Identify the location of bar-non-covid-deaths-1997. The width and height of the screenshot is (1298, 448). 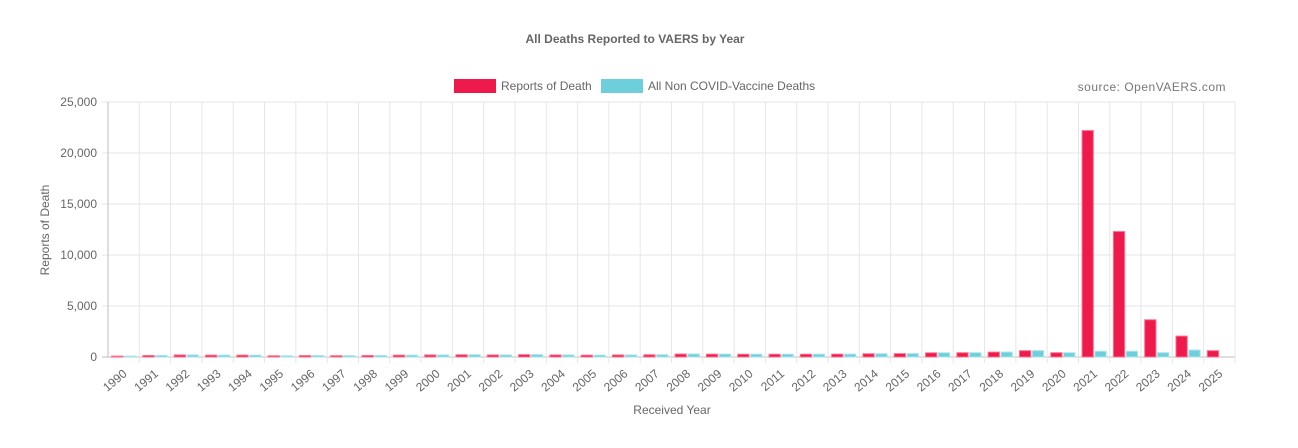
(349, 356).